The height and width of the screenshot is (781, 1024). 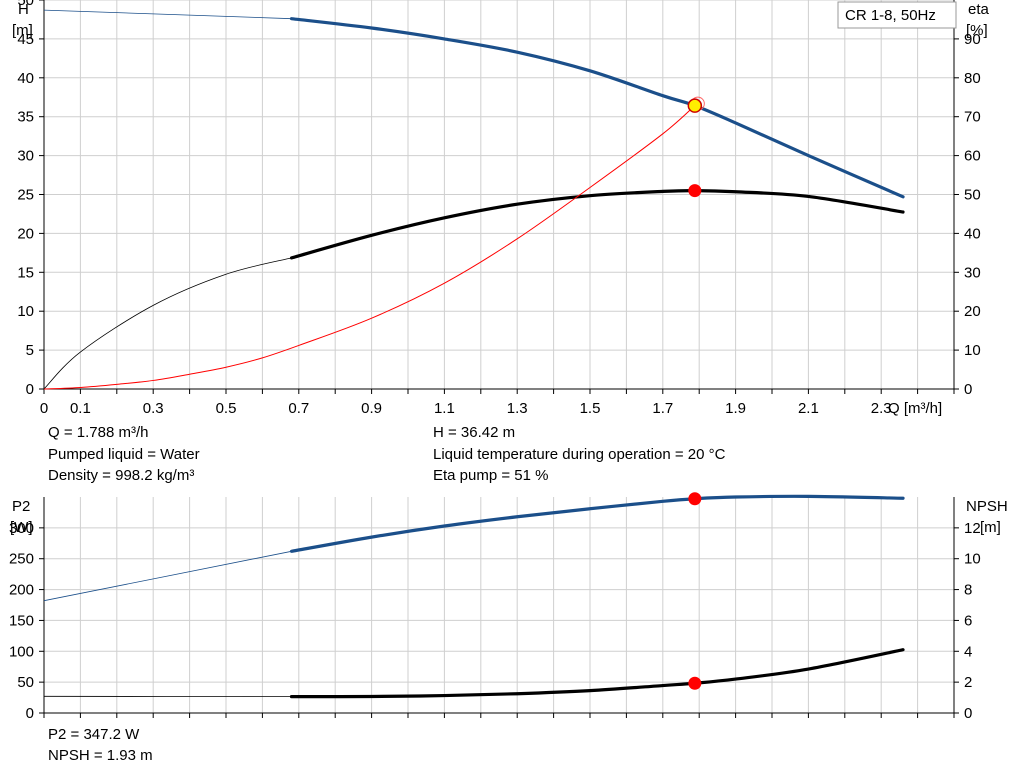 I want to click on top-ylabel-left-2: [m], so click(x=22, y=30).